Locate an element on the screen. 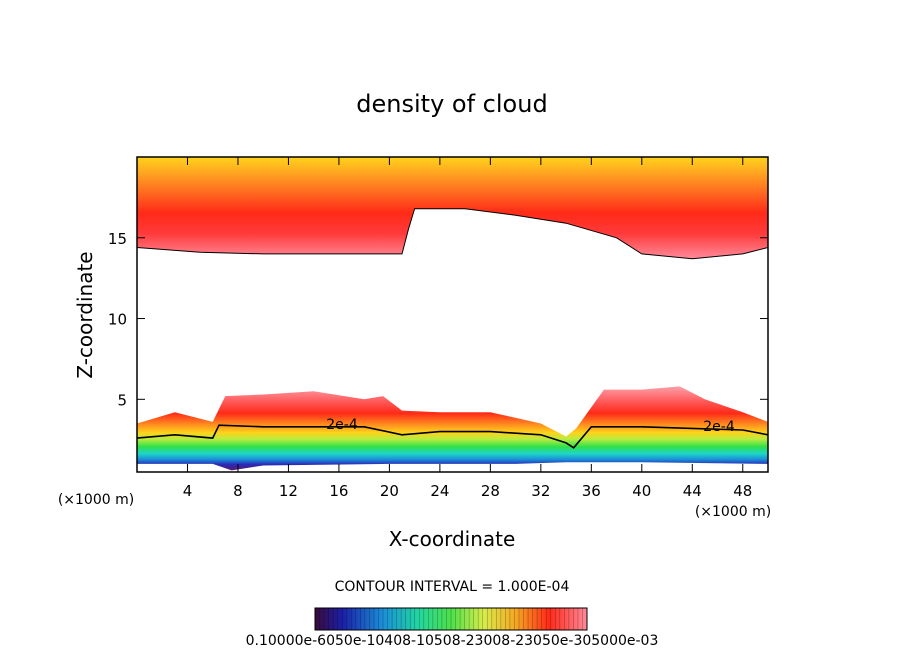 The image size is (904, 654). y-tick-label: 15 is located at coordinates (117, 239).